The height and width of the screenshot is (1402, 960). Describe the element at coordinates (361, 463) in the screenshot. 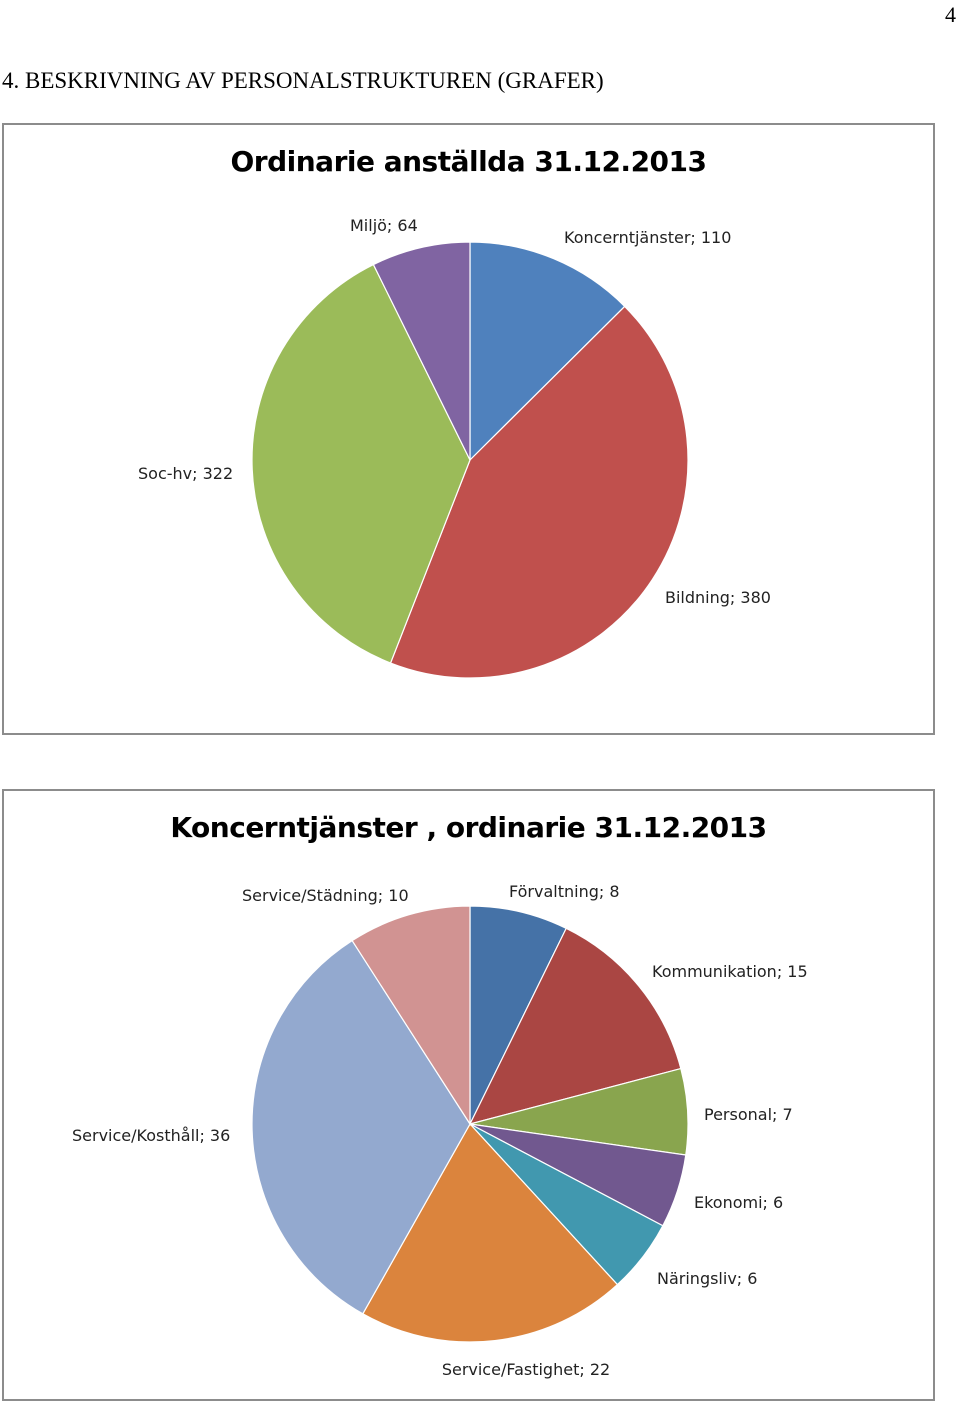

I see `pie-slice-soc-hv` at that location.